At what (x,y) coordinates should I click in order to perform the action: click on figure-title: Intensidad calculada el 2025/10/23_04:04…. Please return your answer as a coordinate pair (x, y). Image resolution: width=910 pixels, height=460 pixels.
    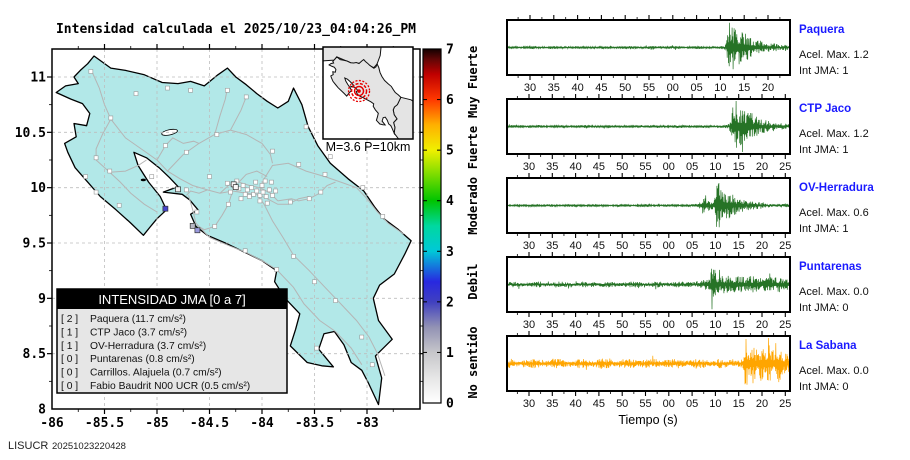
    Looking at the image, I should click on (236, 29).